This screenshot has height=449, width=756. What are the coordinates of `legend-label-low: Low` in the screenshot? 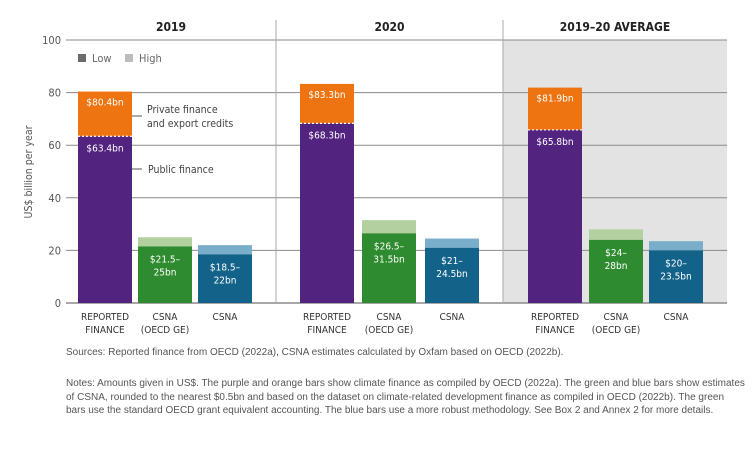 It's located at (101, 58).